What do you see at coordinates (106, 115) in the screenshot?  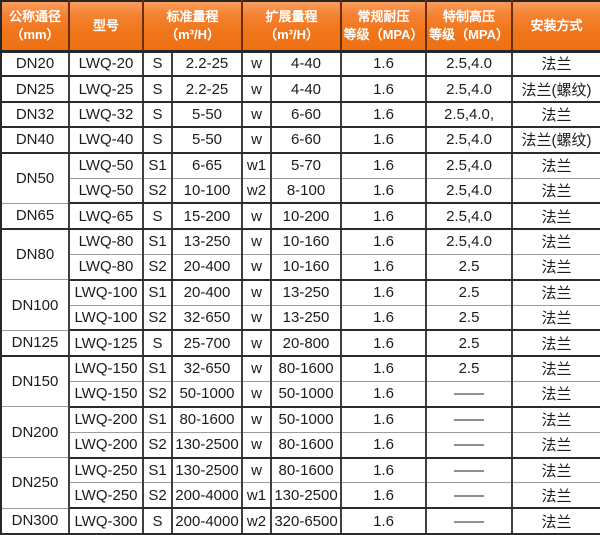 I see `model-cell: LWQ-32` at bounding box center [106, 115].